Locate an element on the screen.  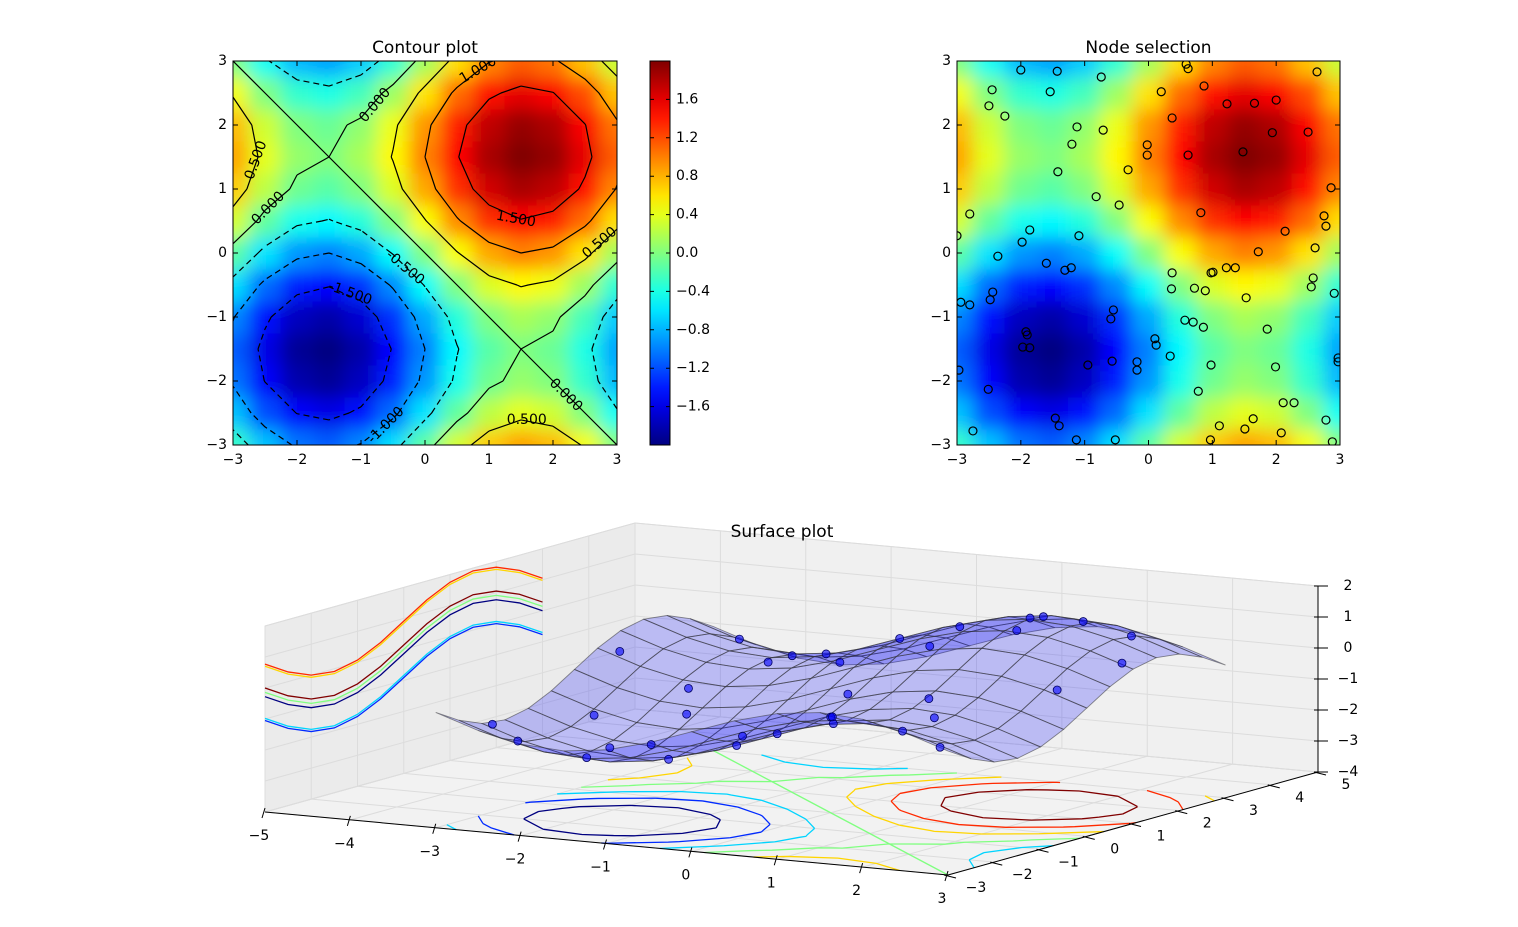
x-tick-label: −3 is located at coordinates (233, 460).